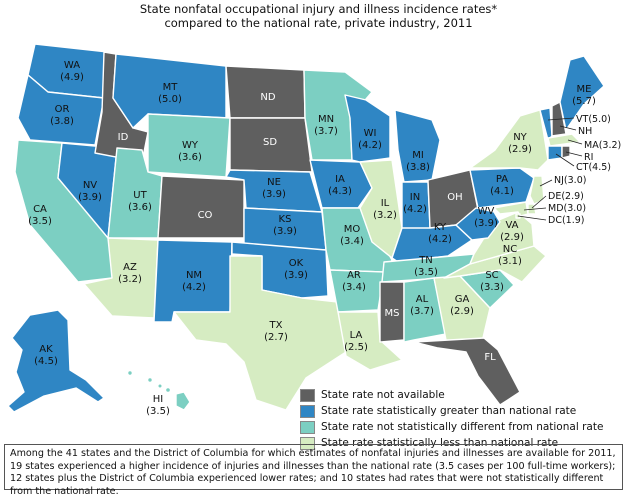 The image size is (637, 499). What do you see at coordinates (40, 215) in the screenshot?
I see `svg-text:CA(3.5): CA (3.5)` at bounding box center [40, 215].